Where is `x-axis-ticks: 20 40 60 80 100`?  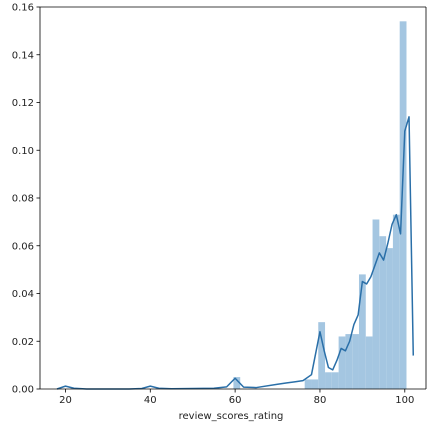
x-axis-ticks: 20 40 60 80 100 is located at coordinates (236, 397).